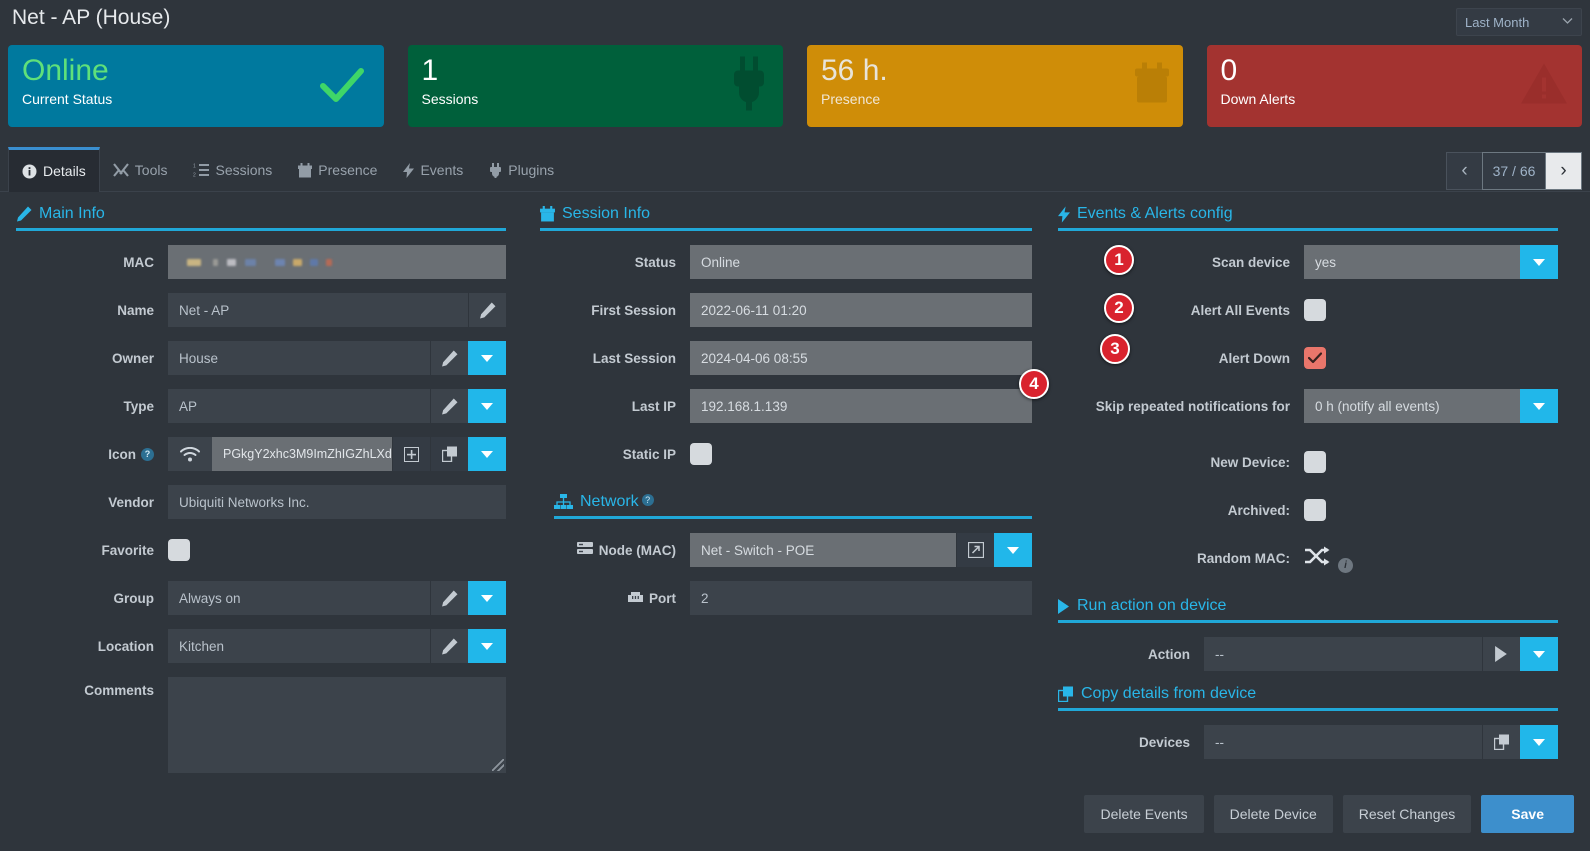 This screenshot has height=851, width=1590. What do you see at coordinates (1345, 565) in the screenshot?
I see `random-mac-info-icon: i` at bounding box center [1345, 565].